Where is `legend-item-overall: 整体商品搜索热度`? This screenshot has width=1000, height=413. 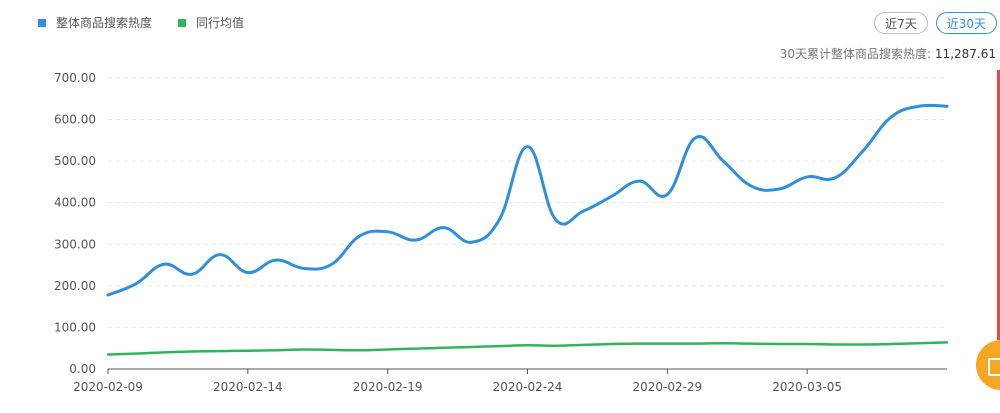 legend-item-overall: 整体商品搜索热度 is located at coordinates (95, 22).